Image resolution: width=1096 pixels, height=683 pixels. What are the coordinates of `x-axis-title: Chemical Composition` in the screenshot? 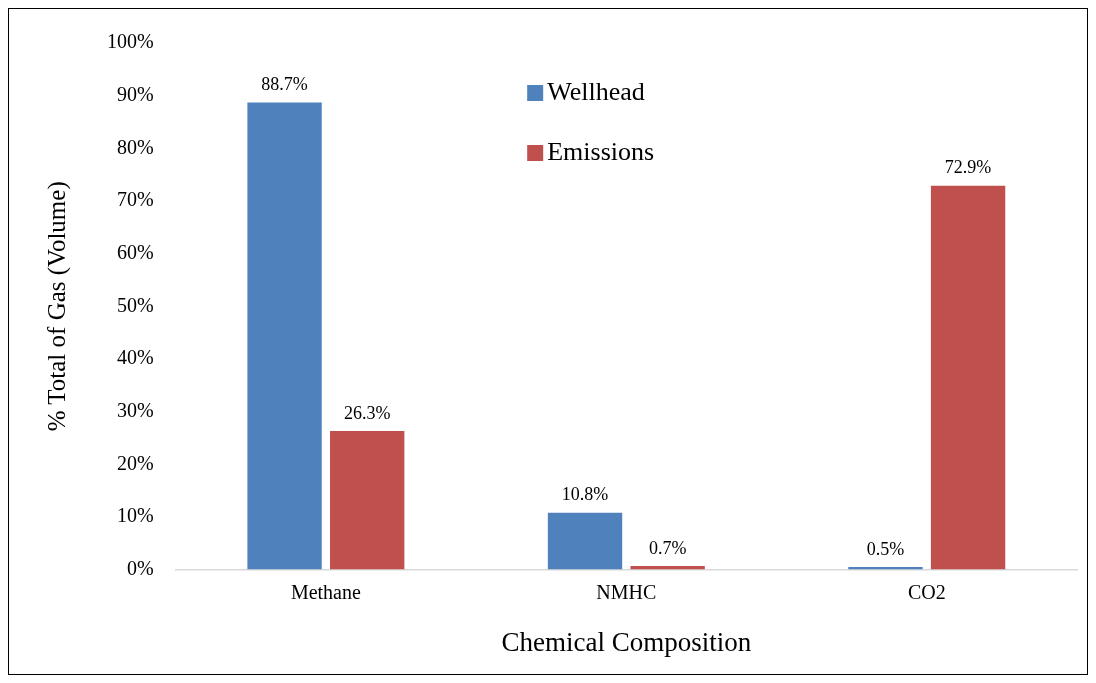 It's located at (626, 641).